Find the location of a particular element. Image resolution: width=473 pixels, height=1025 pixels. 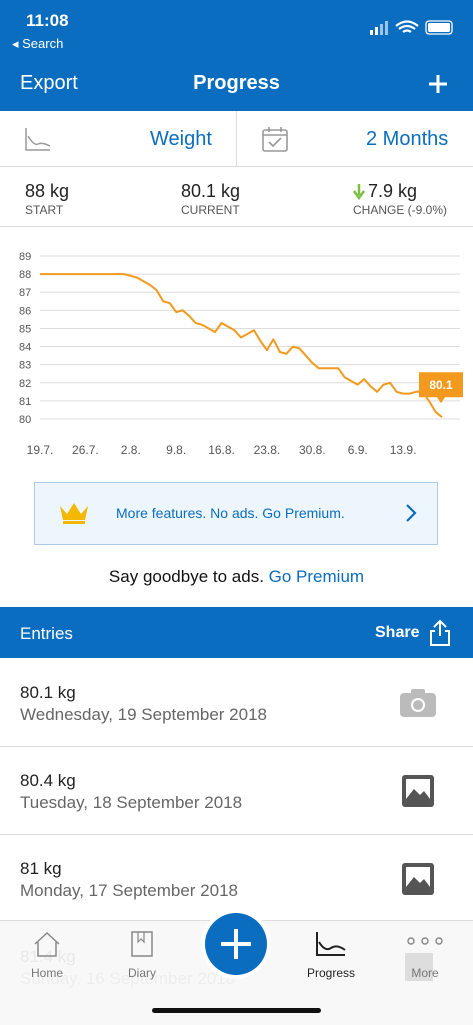

status-time: 11:08 is located at coordinates (47, 20).